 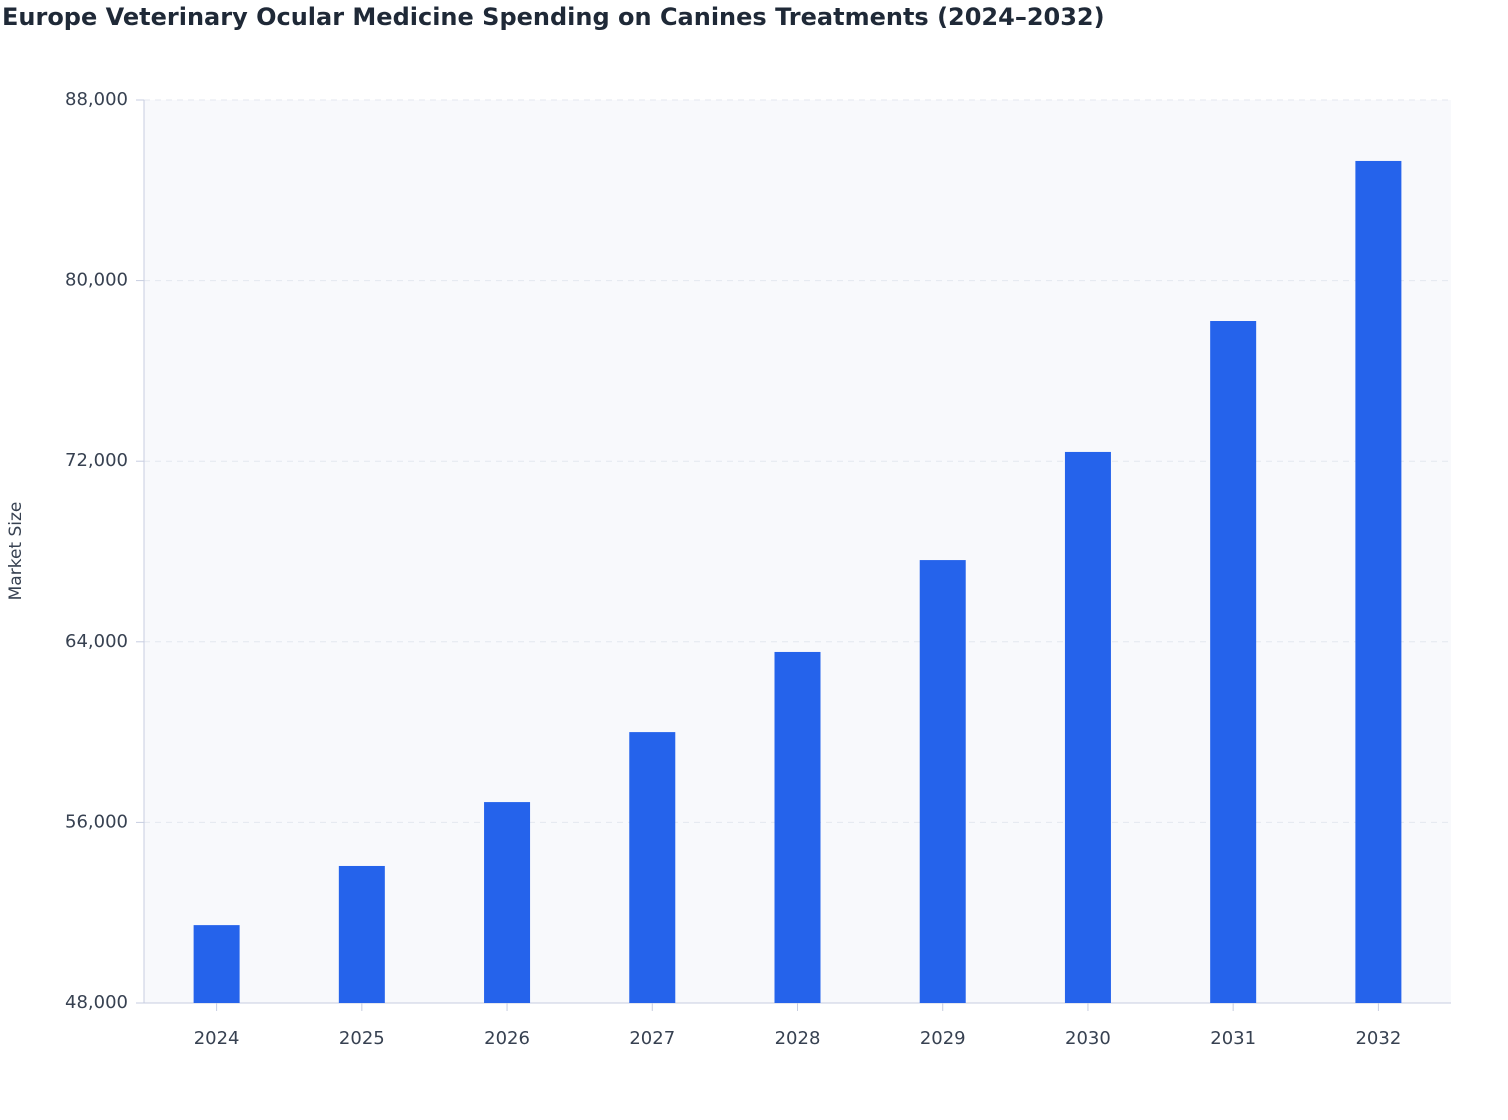 I want to click on x-tick-label: 2029, so click(x=943, y=1038).